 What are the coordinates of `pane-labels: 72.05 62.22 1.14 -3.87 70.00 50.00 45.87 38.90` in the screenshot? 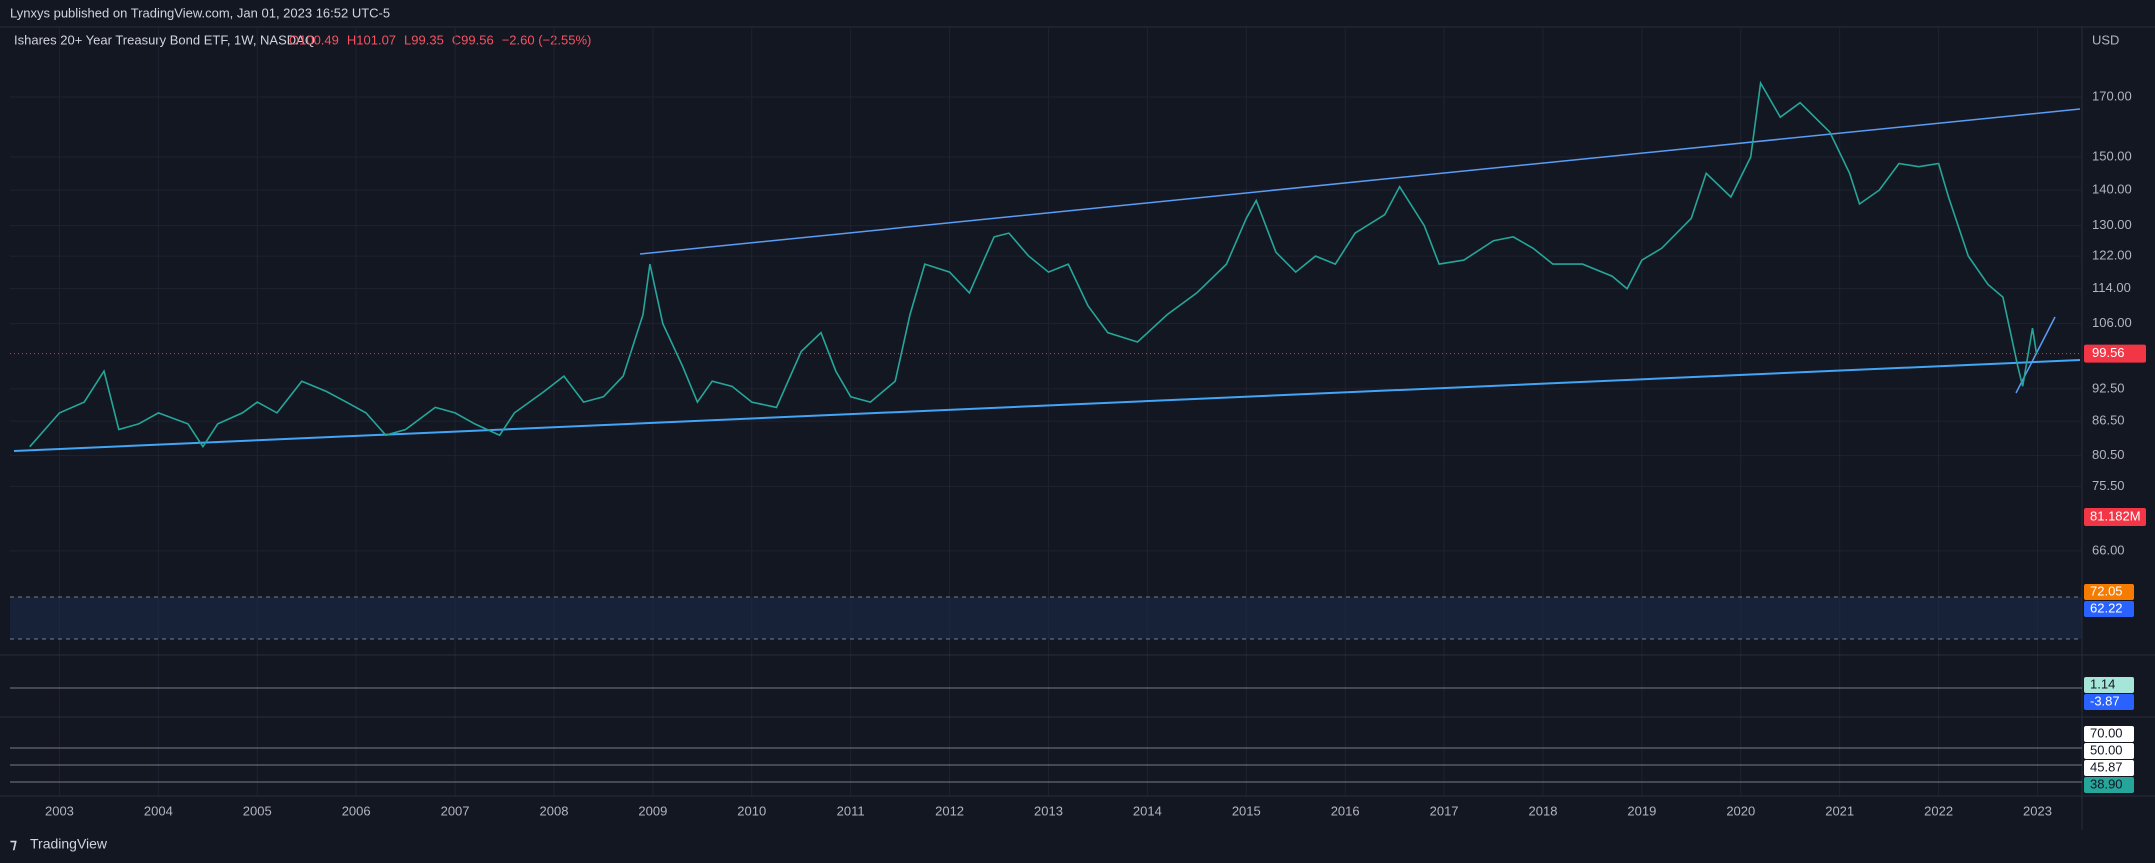 It's located at (2109, 688).